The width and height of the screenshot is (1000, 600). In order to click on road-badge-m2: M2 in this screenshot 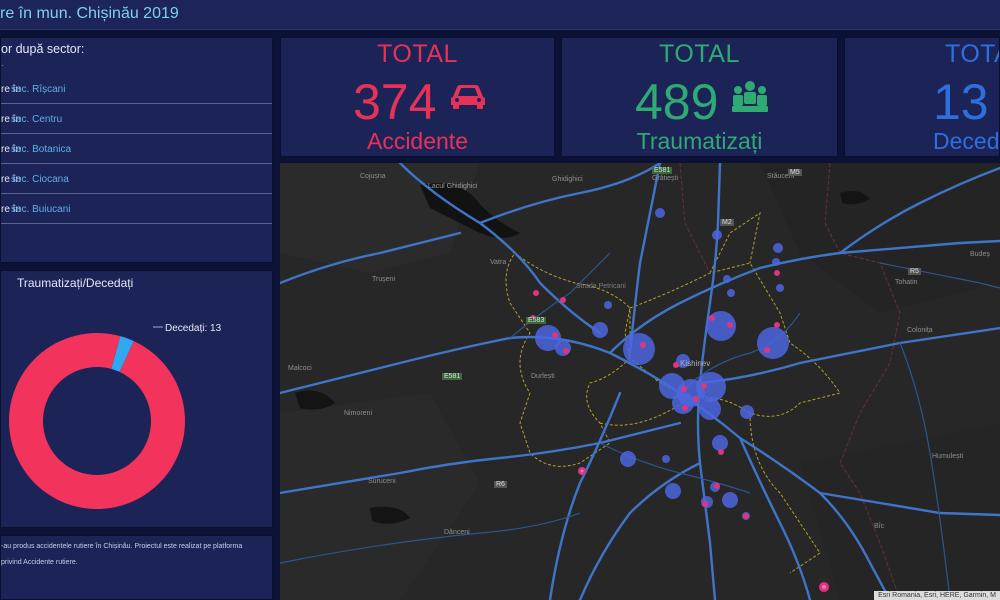, I will do `click(727, 222)`.